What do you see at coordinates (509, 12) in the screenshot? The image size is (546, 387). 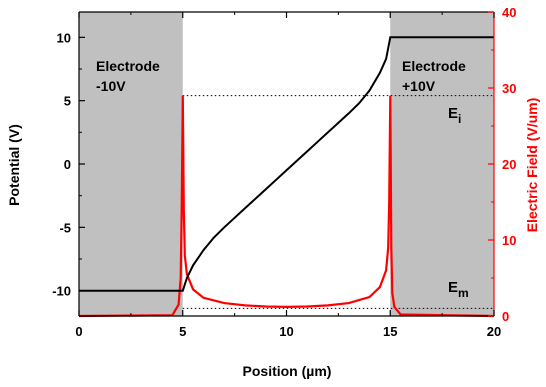 I see `y-right-tick-label: 40` at bounding box center [509, 12].